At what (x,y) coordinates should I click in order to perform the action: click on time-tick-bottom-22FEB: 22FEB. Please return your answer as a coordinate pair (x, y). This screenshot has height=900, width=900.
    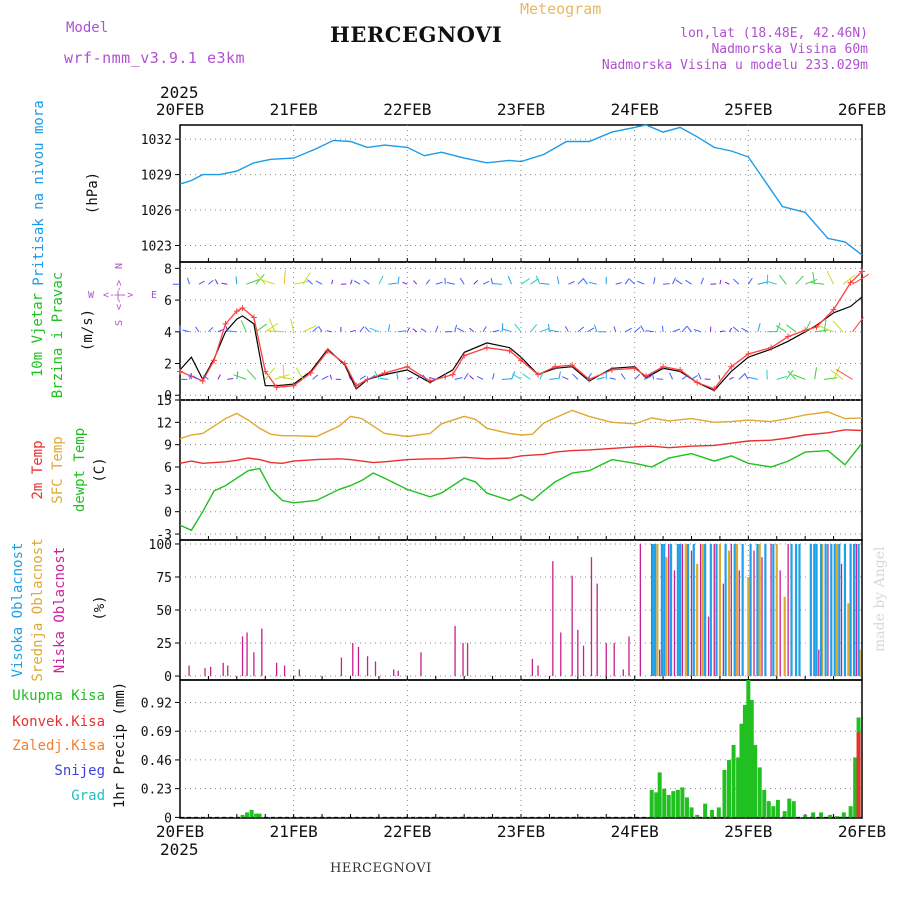
    Looking at the image, I should click on (407, 831).